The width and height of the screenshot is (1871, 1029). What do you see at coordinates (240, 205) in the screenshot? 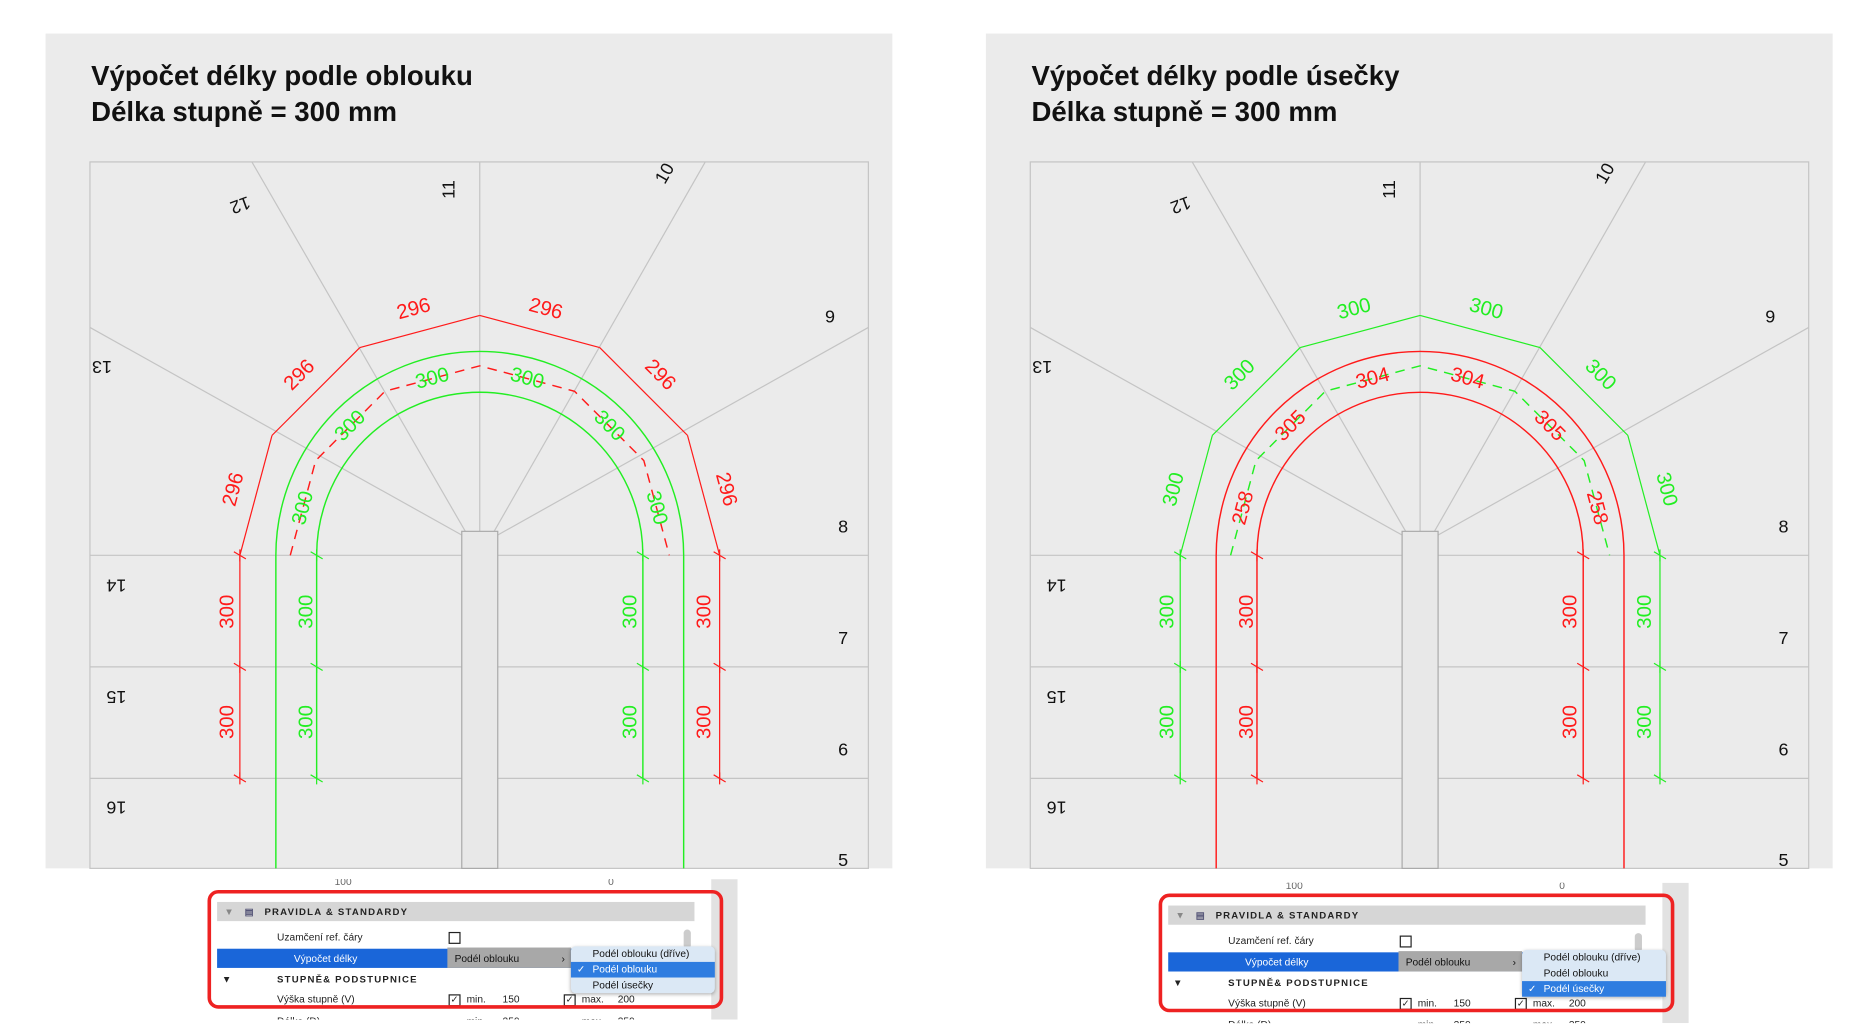
I see `step-number: 12` at bounding box center [240, 205].